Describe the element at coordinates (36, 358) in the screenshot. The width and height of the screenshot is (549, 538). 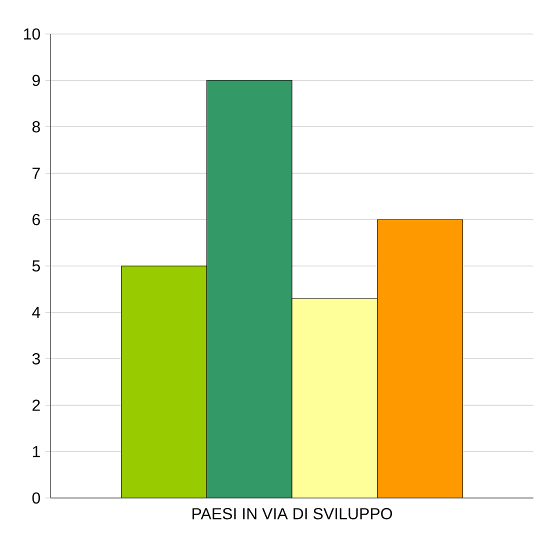
I see `y-tick-label: 3` at that location.